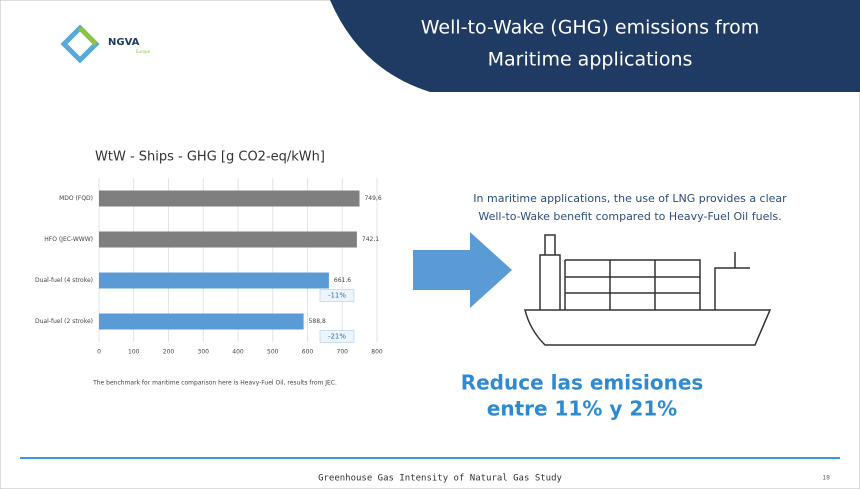 This screenshot has width=860, height=489. Describe the element at coordinates (105, 44) in the screenshot. I see `logo: NGVA Europe` at that location.